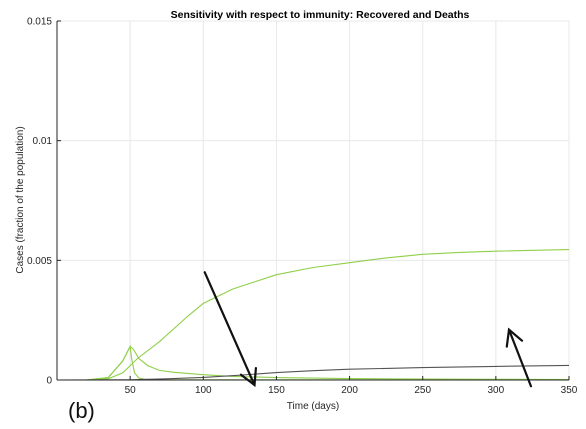  I want to click on x-tick-label: 200, so click(349, 390).